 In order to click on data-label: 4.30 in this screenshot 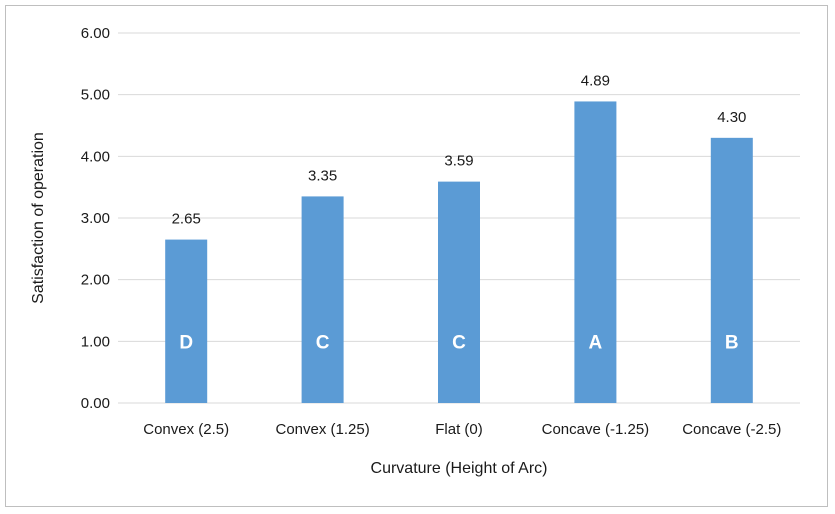, I will do `click(731, 117)`.